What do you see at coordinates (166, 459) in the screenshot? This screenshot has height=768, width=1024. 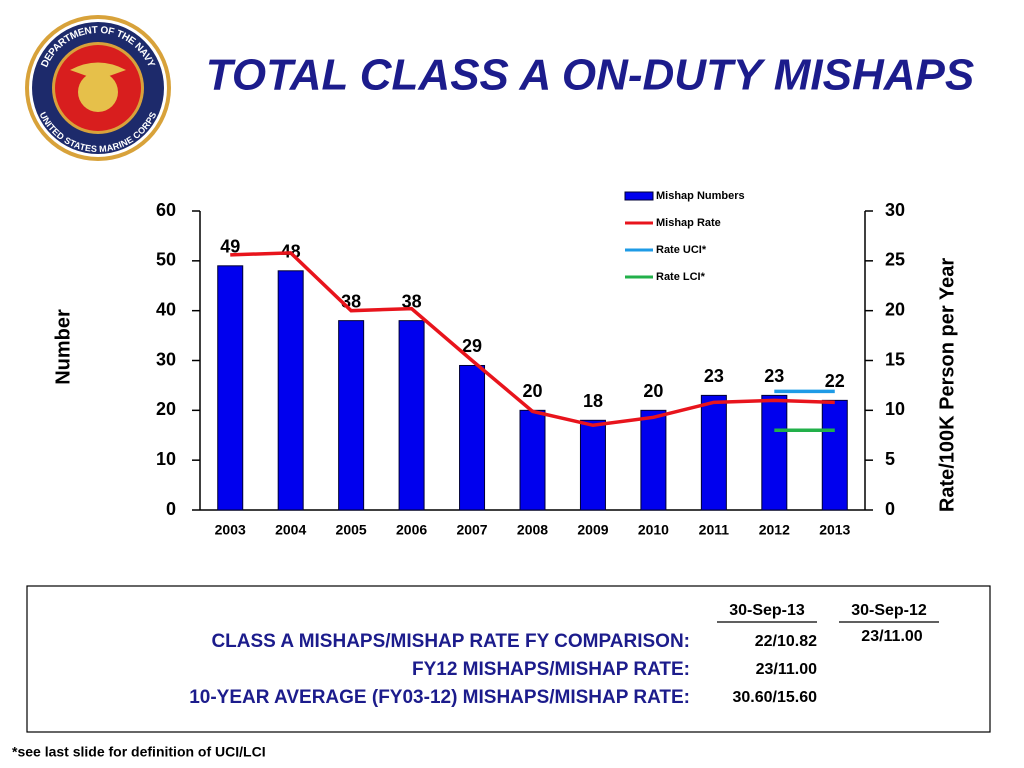 I see `y-tick-label: 10` at bounding box center [166, 459].